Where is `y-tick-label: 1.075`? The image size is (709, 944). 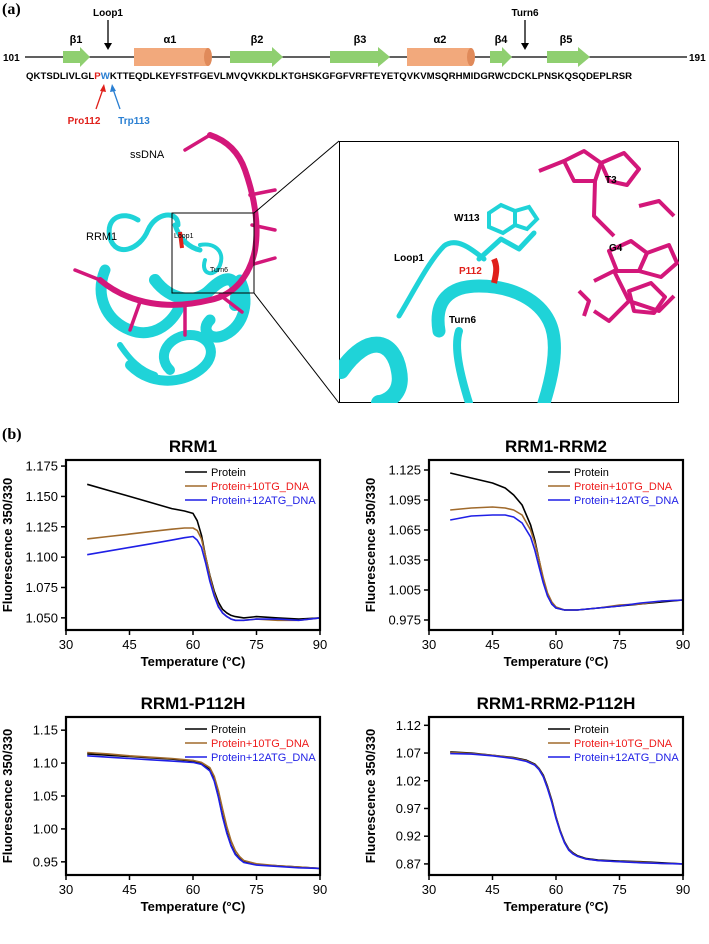 y-tick-label: 1.075 is located at coordinates (41, 587).